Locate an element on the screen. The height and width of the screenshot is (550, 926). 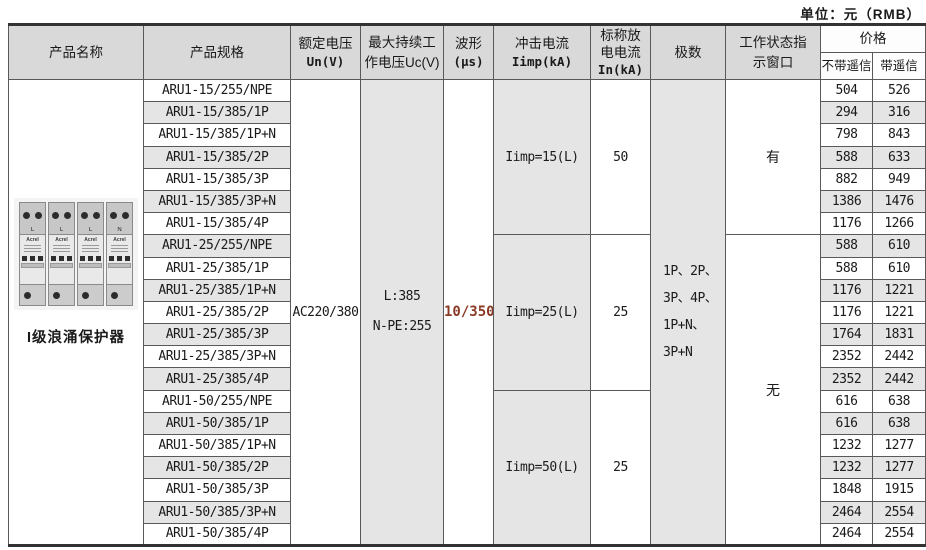
header-nominal-current: 标称放 电电流 In(kA) is located at coordinates (620, 52).